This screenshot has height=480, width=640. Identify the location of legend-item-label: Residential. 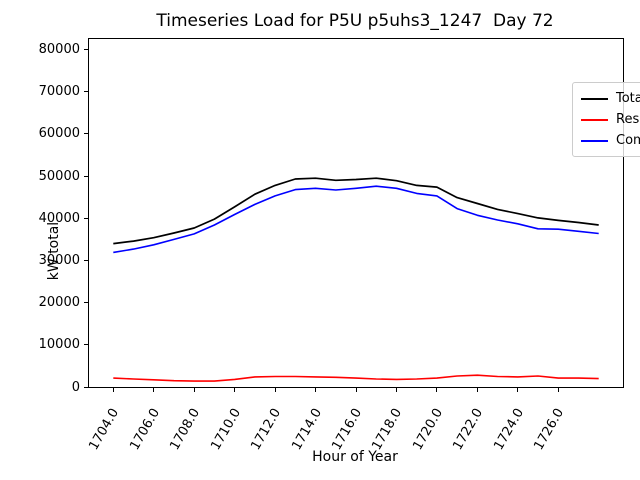
(628, 119).